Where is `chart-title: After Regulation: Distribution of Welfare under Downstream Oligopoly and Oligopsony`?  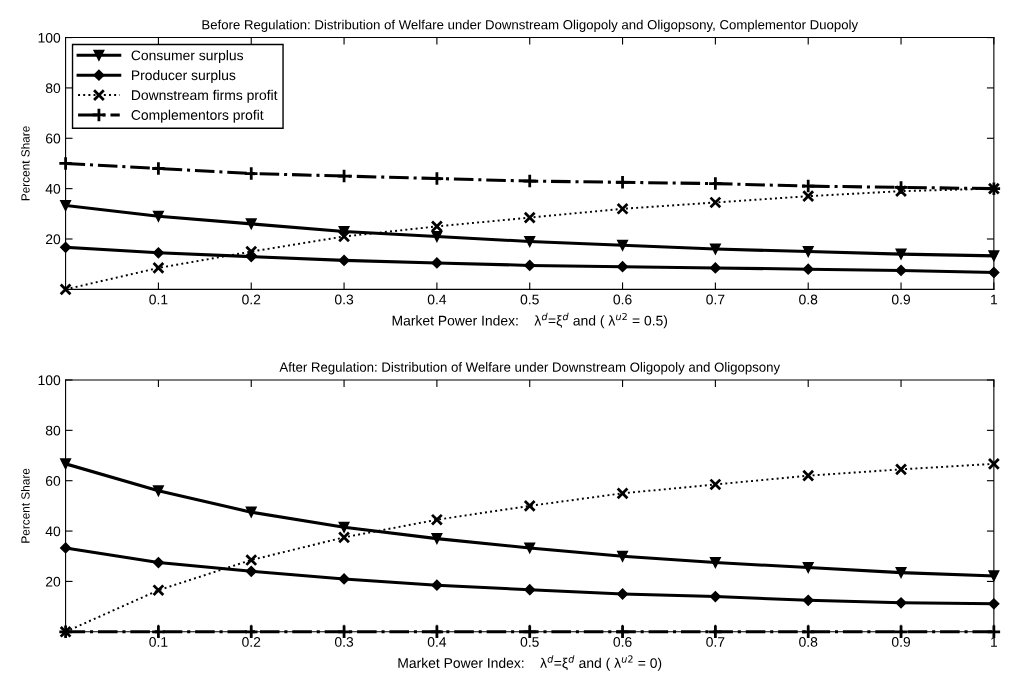 chart-title: After Regulation: Distribution of Welfare under Downstream Oligopoly and Oligopsony is located at coordinates (530, 368).